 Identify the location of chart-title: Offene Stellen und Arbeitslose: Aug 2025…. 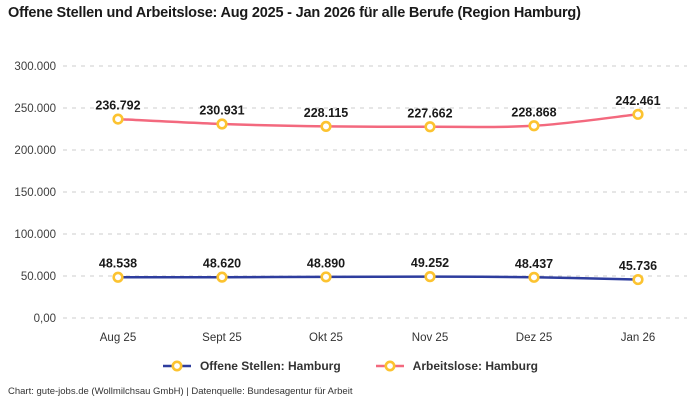
(294, 13).